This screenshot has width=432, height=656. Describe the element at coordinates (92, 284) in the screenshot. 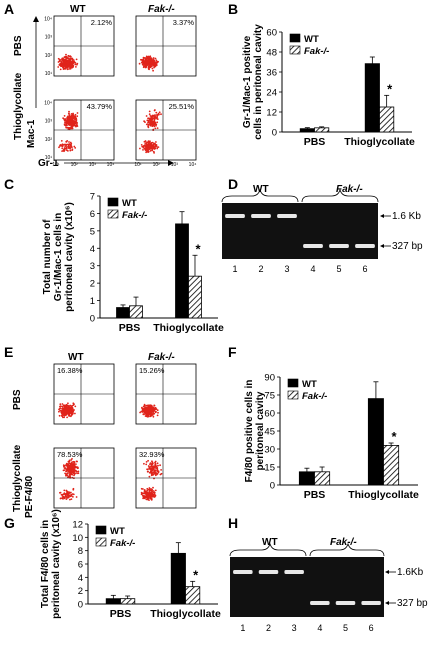

I see `y-tick-label: 2` at that location.